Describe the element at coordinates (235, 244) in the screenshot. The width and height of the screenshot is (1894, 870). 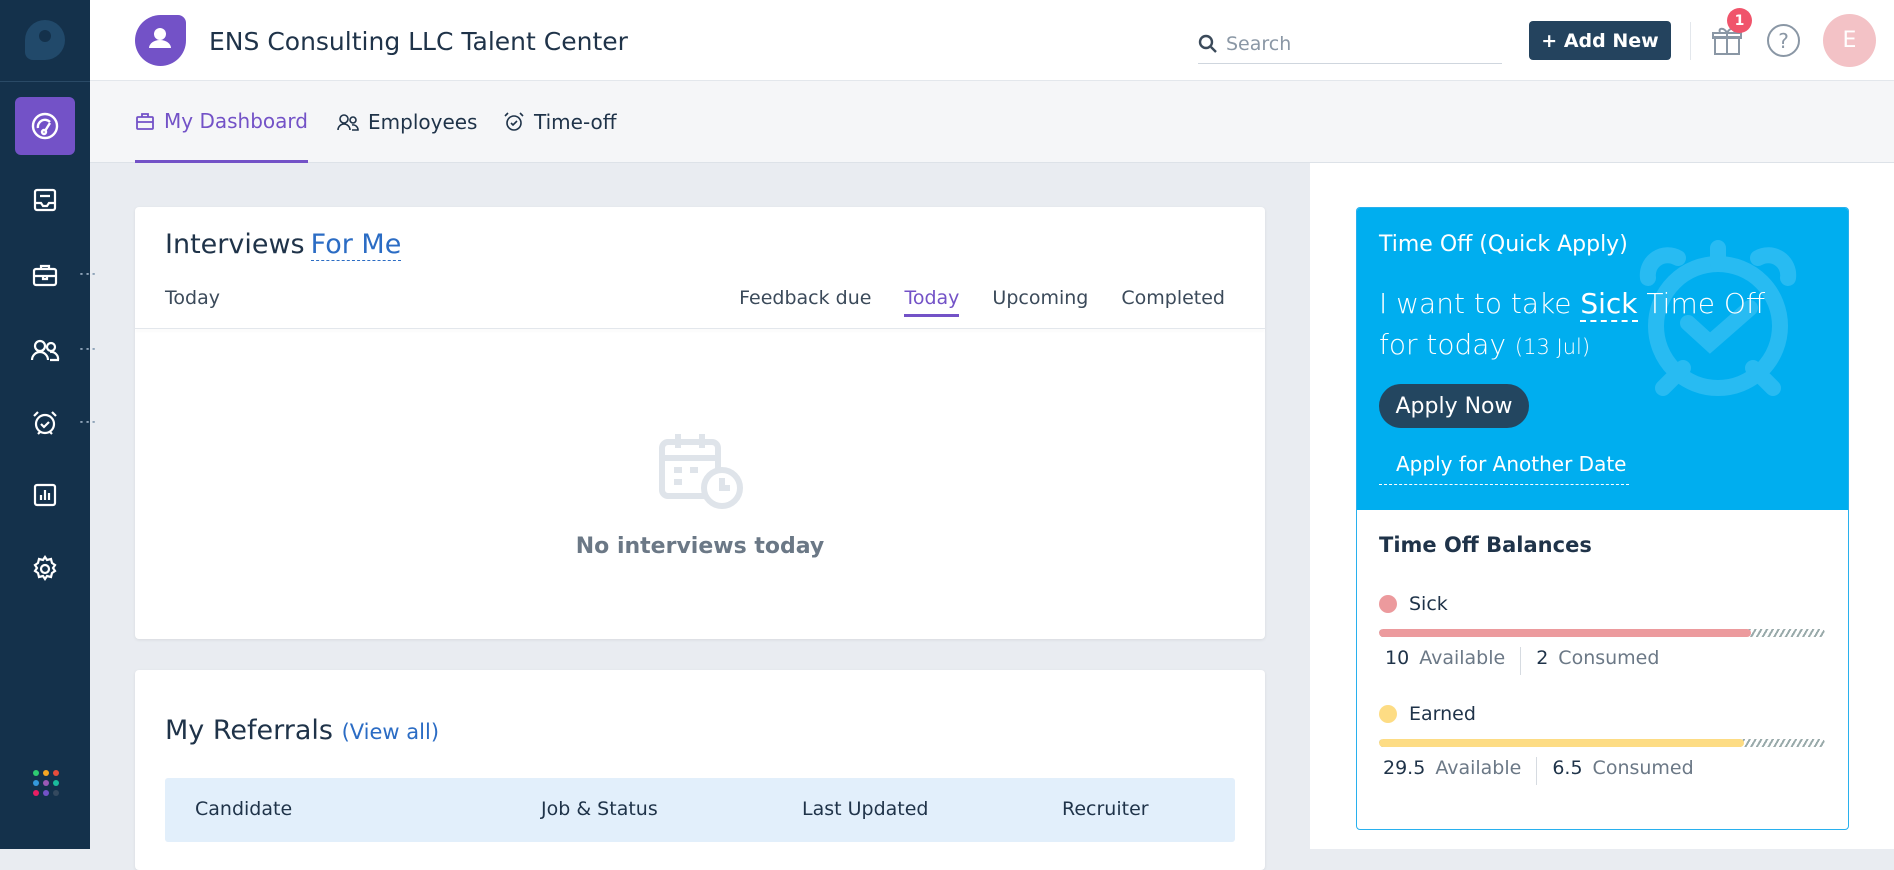
I see `interviews-title: Interviews` at that location.